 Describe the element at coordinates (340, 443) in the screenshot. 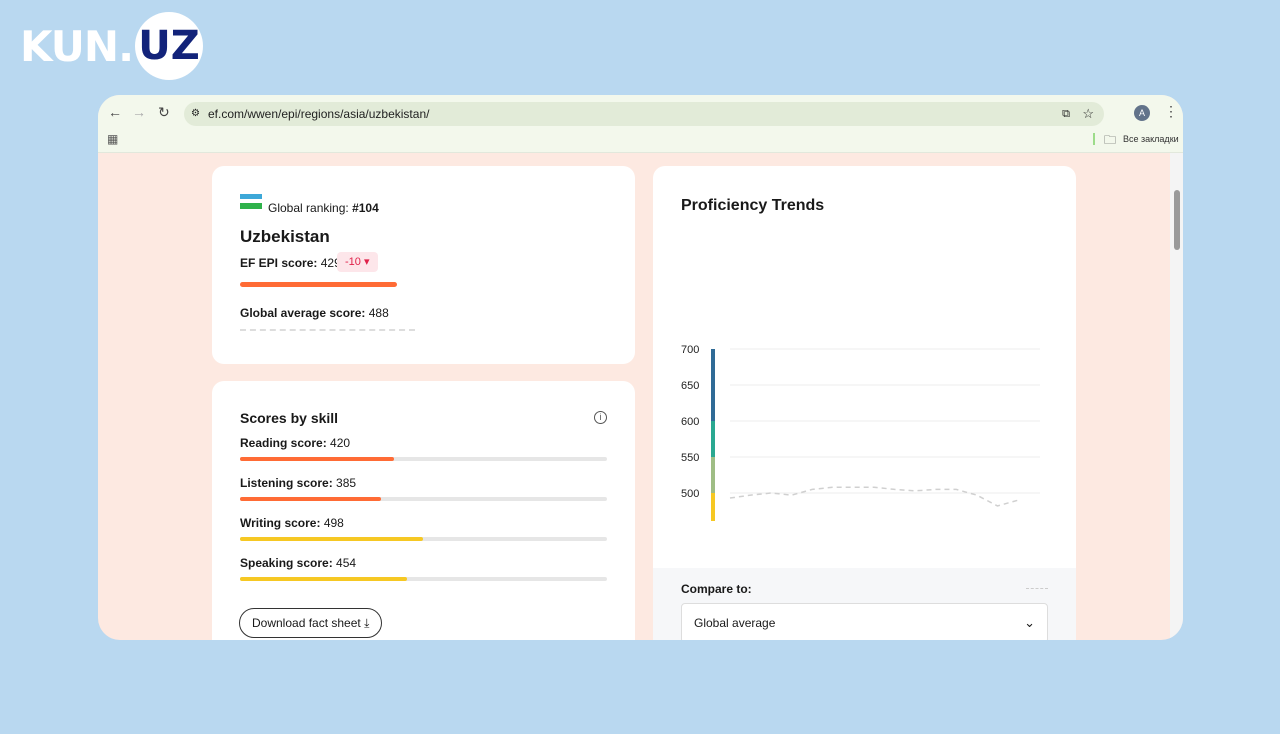

I see `skill-value: 420` at that location.